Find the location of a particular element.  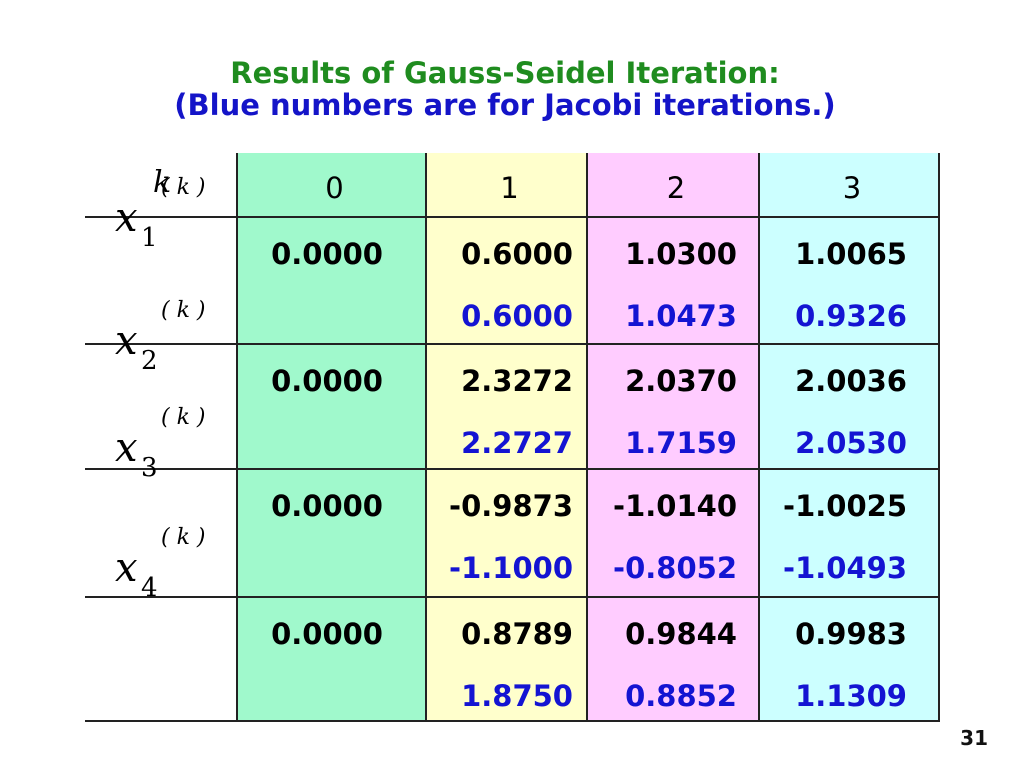

header-cell: 0 is located at coordinates (334, 188).